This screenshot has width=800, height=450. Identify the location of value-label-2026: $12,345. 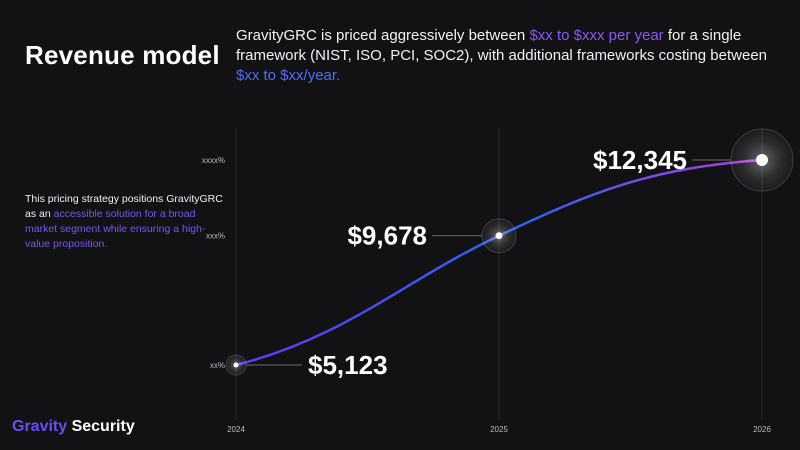
(640, 160).